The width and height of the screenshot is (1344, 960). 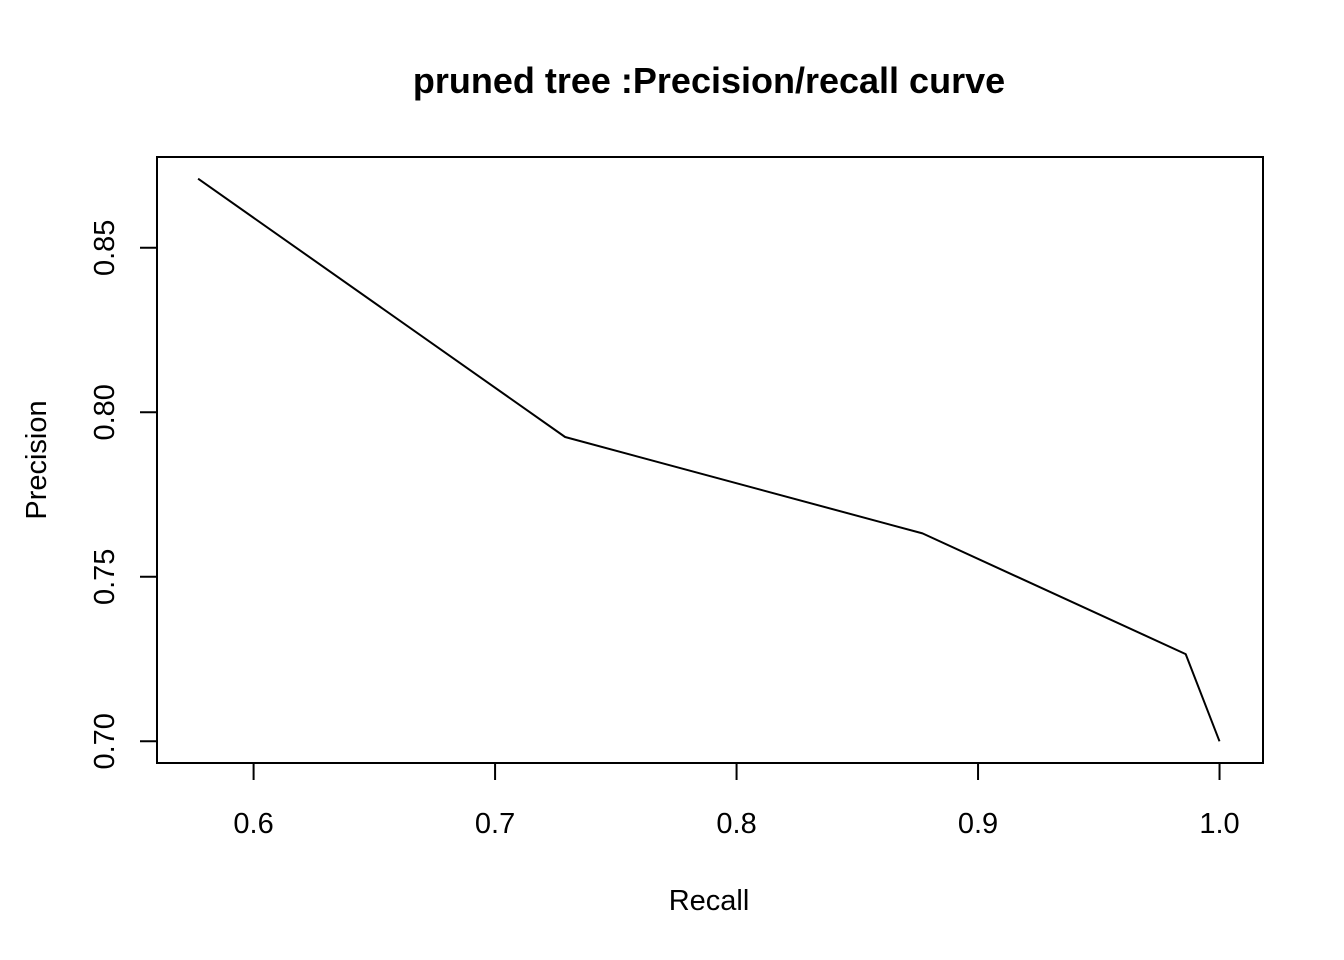 I want to click on y-tick-label: 0.75, so click(x=105, y=577).